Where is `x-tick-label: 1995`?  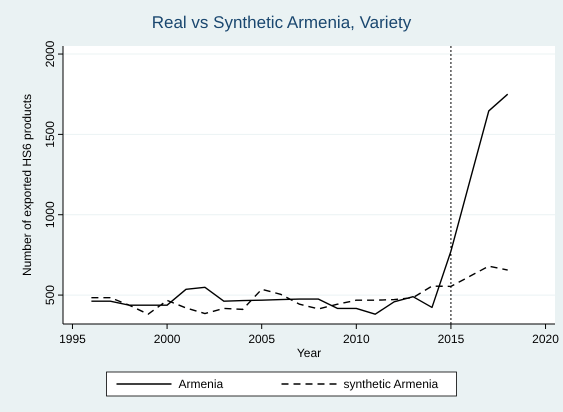 x-tick-label: 1995 is located at coordinates (72, 339).